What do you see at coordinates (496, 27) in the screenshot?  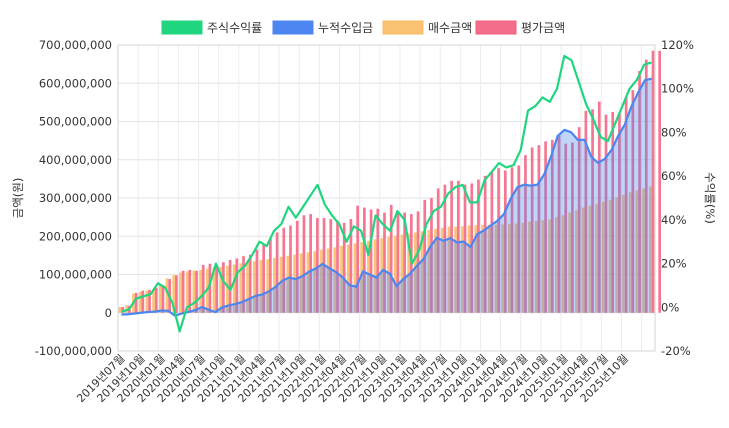 I see `legend-swatch-valuation-amount` at bounding box center [496, 27].